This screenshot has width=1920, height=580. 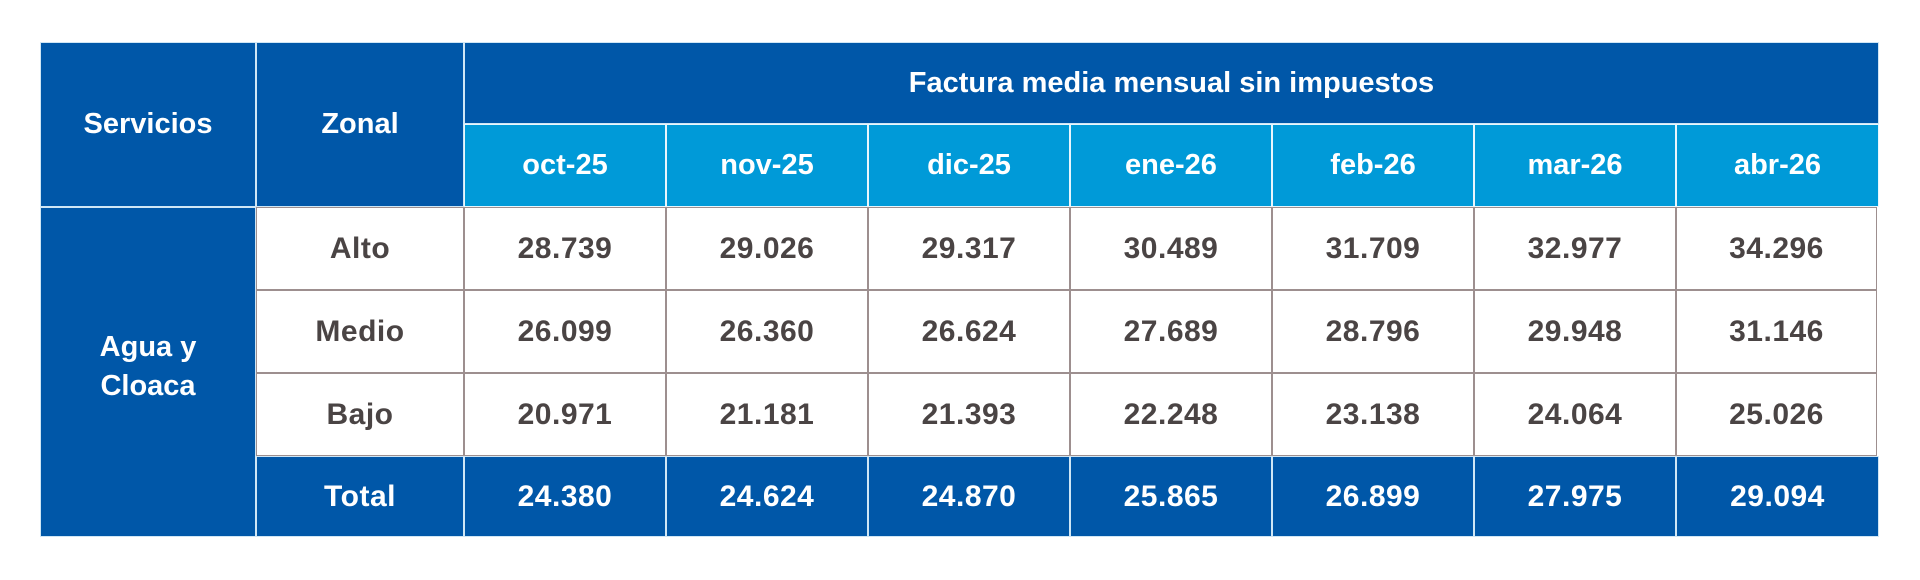 What do you see at coordinates (360, 331) in the screenshot?
I see `zonal-label: Medio` at bounding box center [360, 331].